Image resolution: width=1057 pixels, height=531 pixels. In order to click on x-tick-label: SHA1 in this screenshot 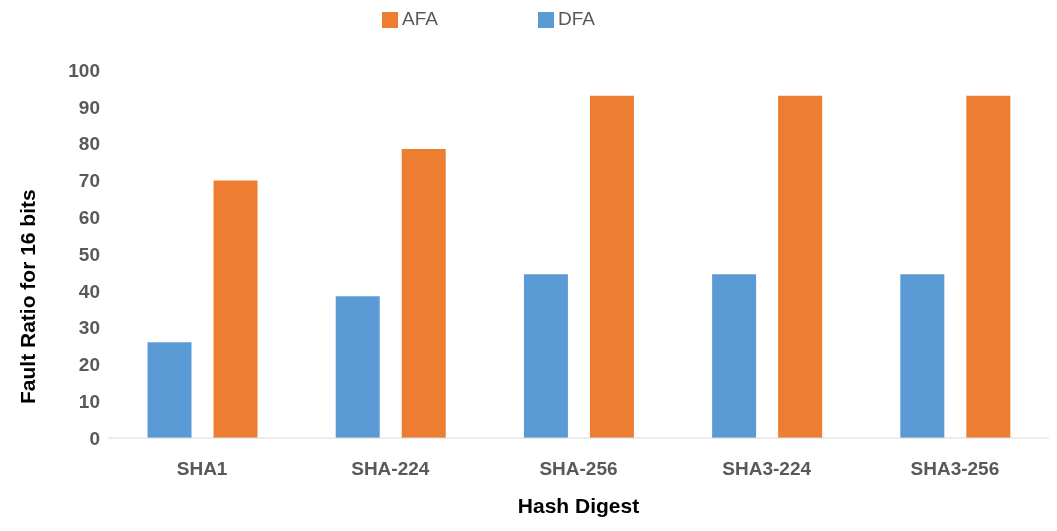, I will do `click(202, 469)`.